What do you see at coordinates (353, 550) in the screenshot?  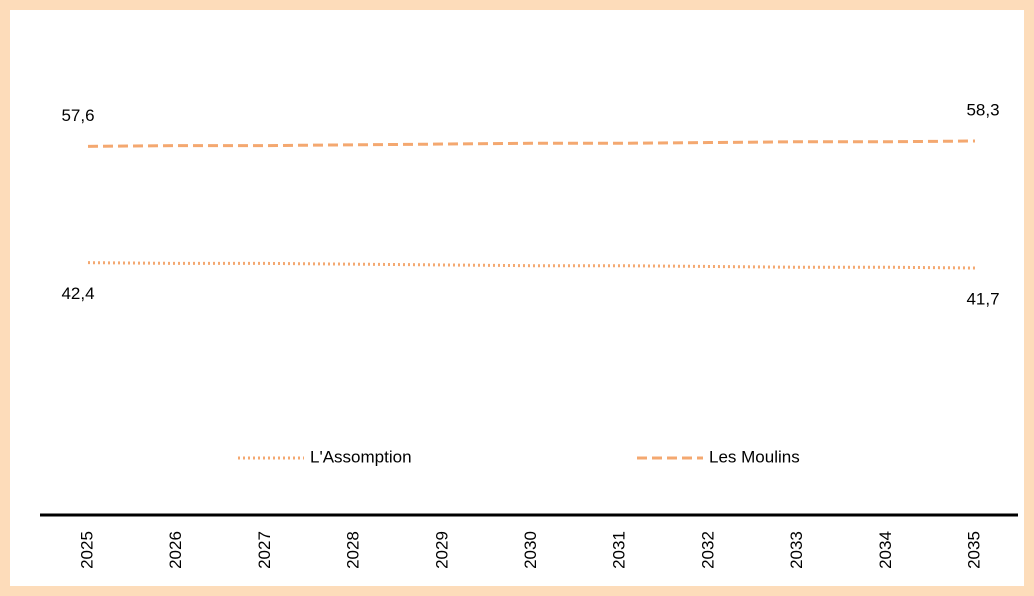 I see `x-tick-label: 2028` at bounding box center [353, 550].